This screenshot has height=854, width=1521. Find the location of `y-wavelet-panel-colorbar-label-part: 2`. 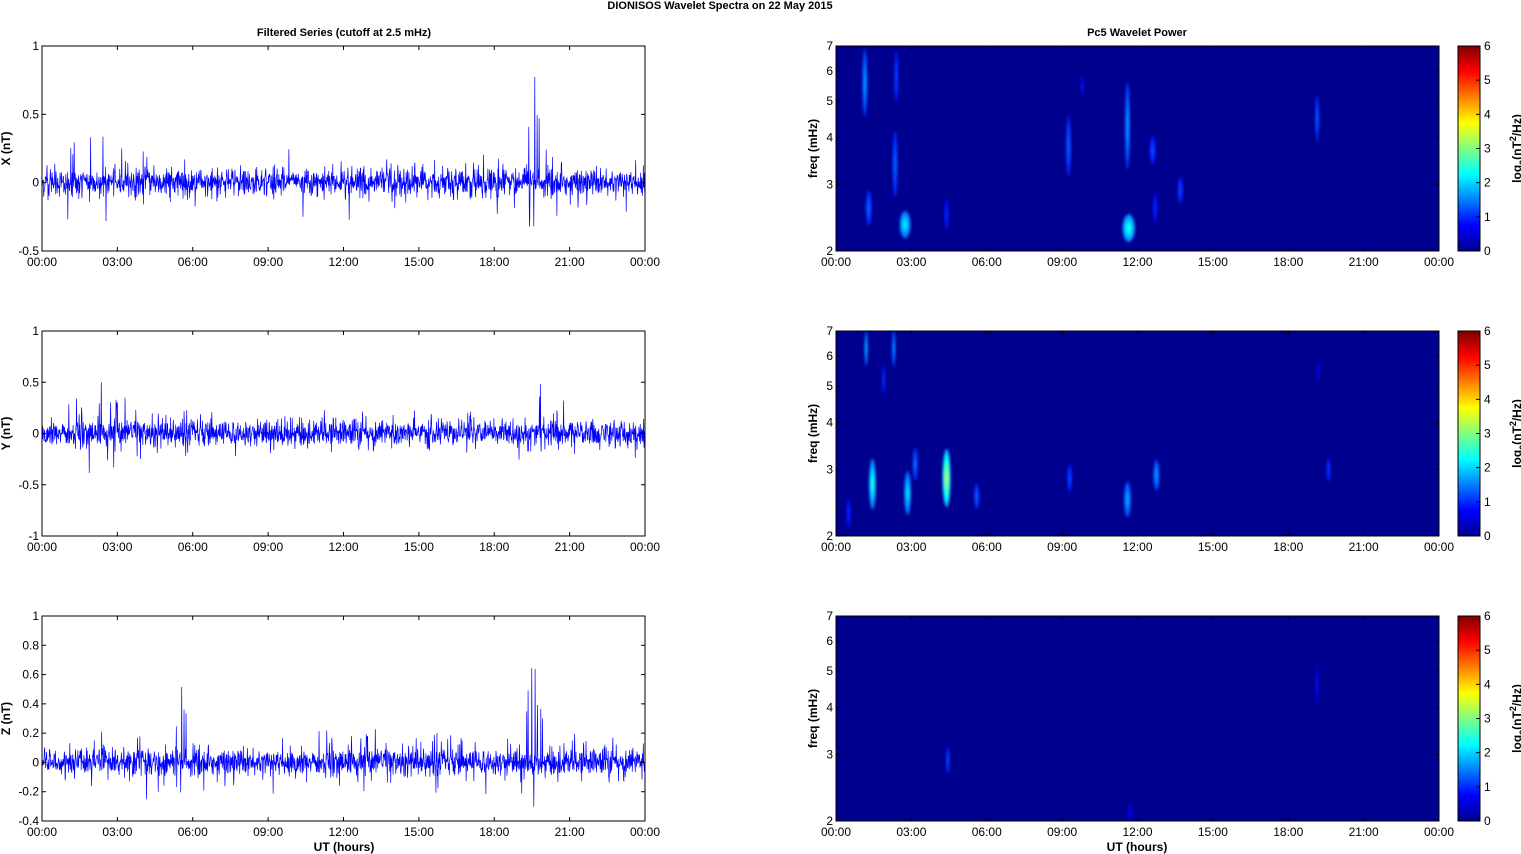

y-wavelet-panel-colorbar-label-part: 2 is located at coordinates (1513, 423).